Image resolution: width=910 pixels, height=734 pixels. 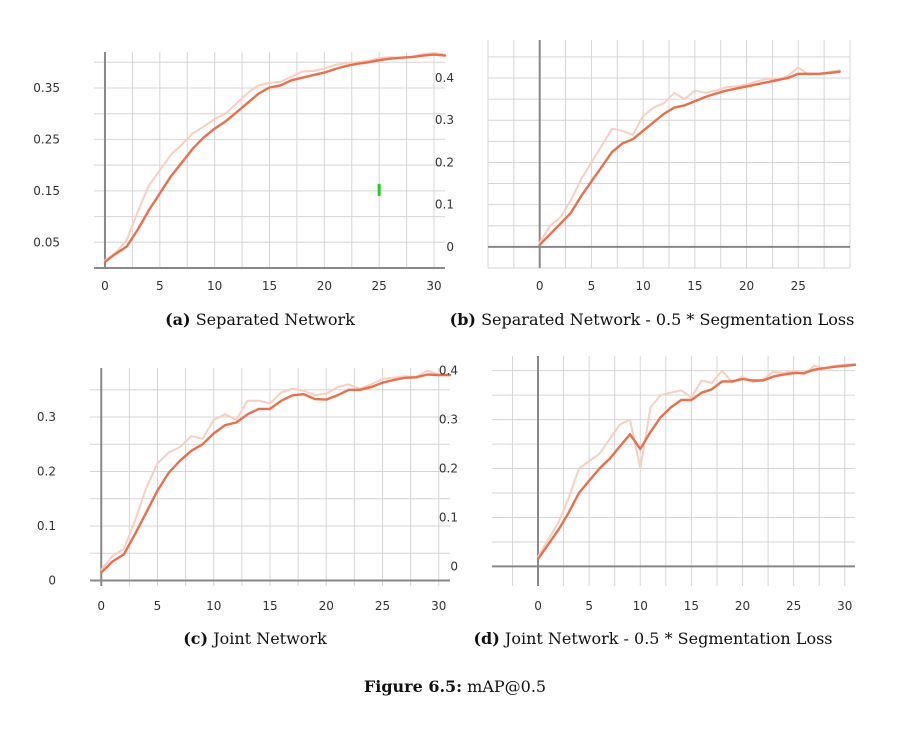 I want to click on caption-c-text: Joint Network, so click(x=270, y=638).